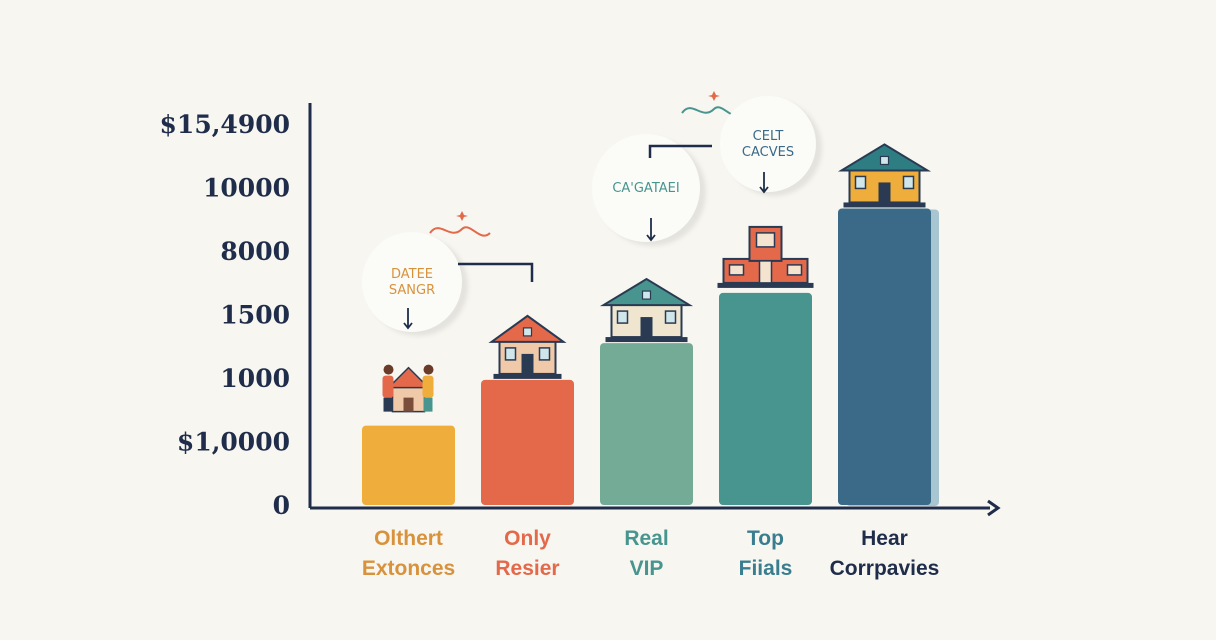 This screenshot has height=640, width=1216. I want to click on x-category-label-line1: Top, so click(765, 538).